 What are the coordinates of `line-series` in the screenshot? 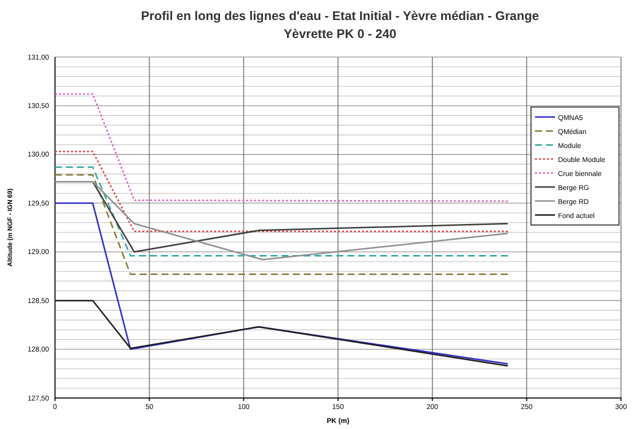 It's located at (281, 333).